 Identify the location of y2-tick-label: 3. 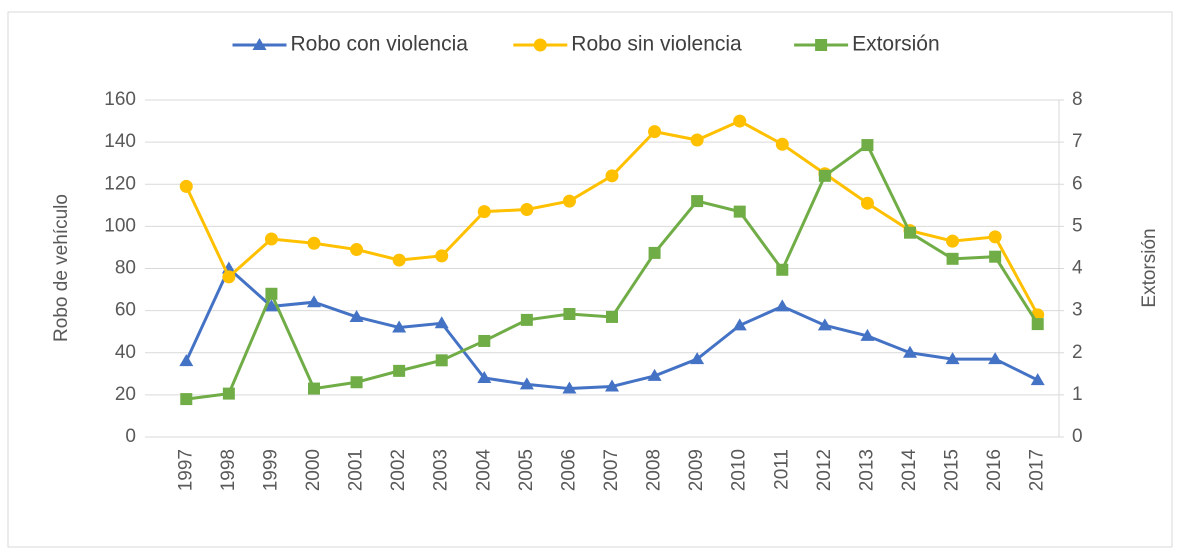
(1077, 310).